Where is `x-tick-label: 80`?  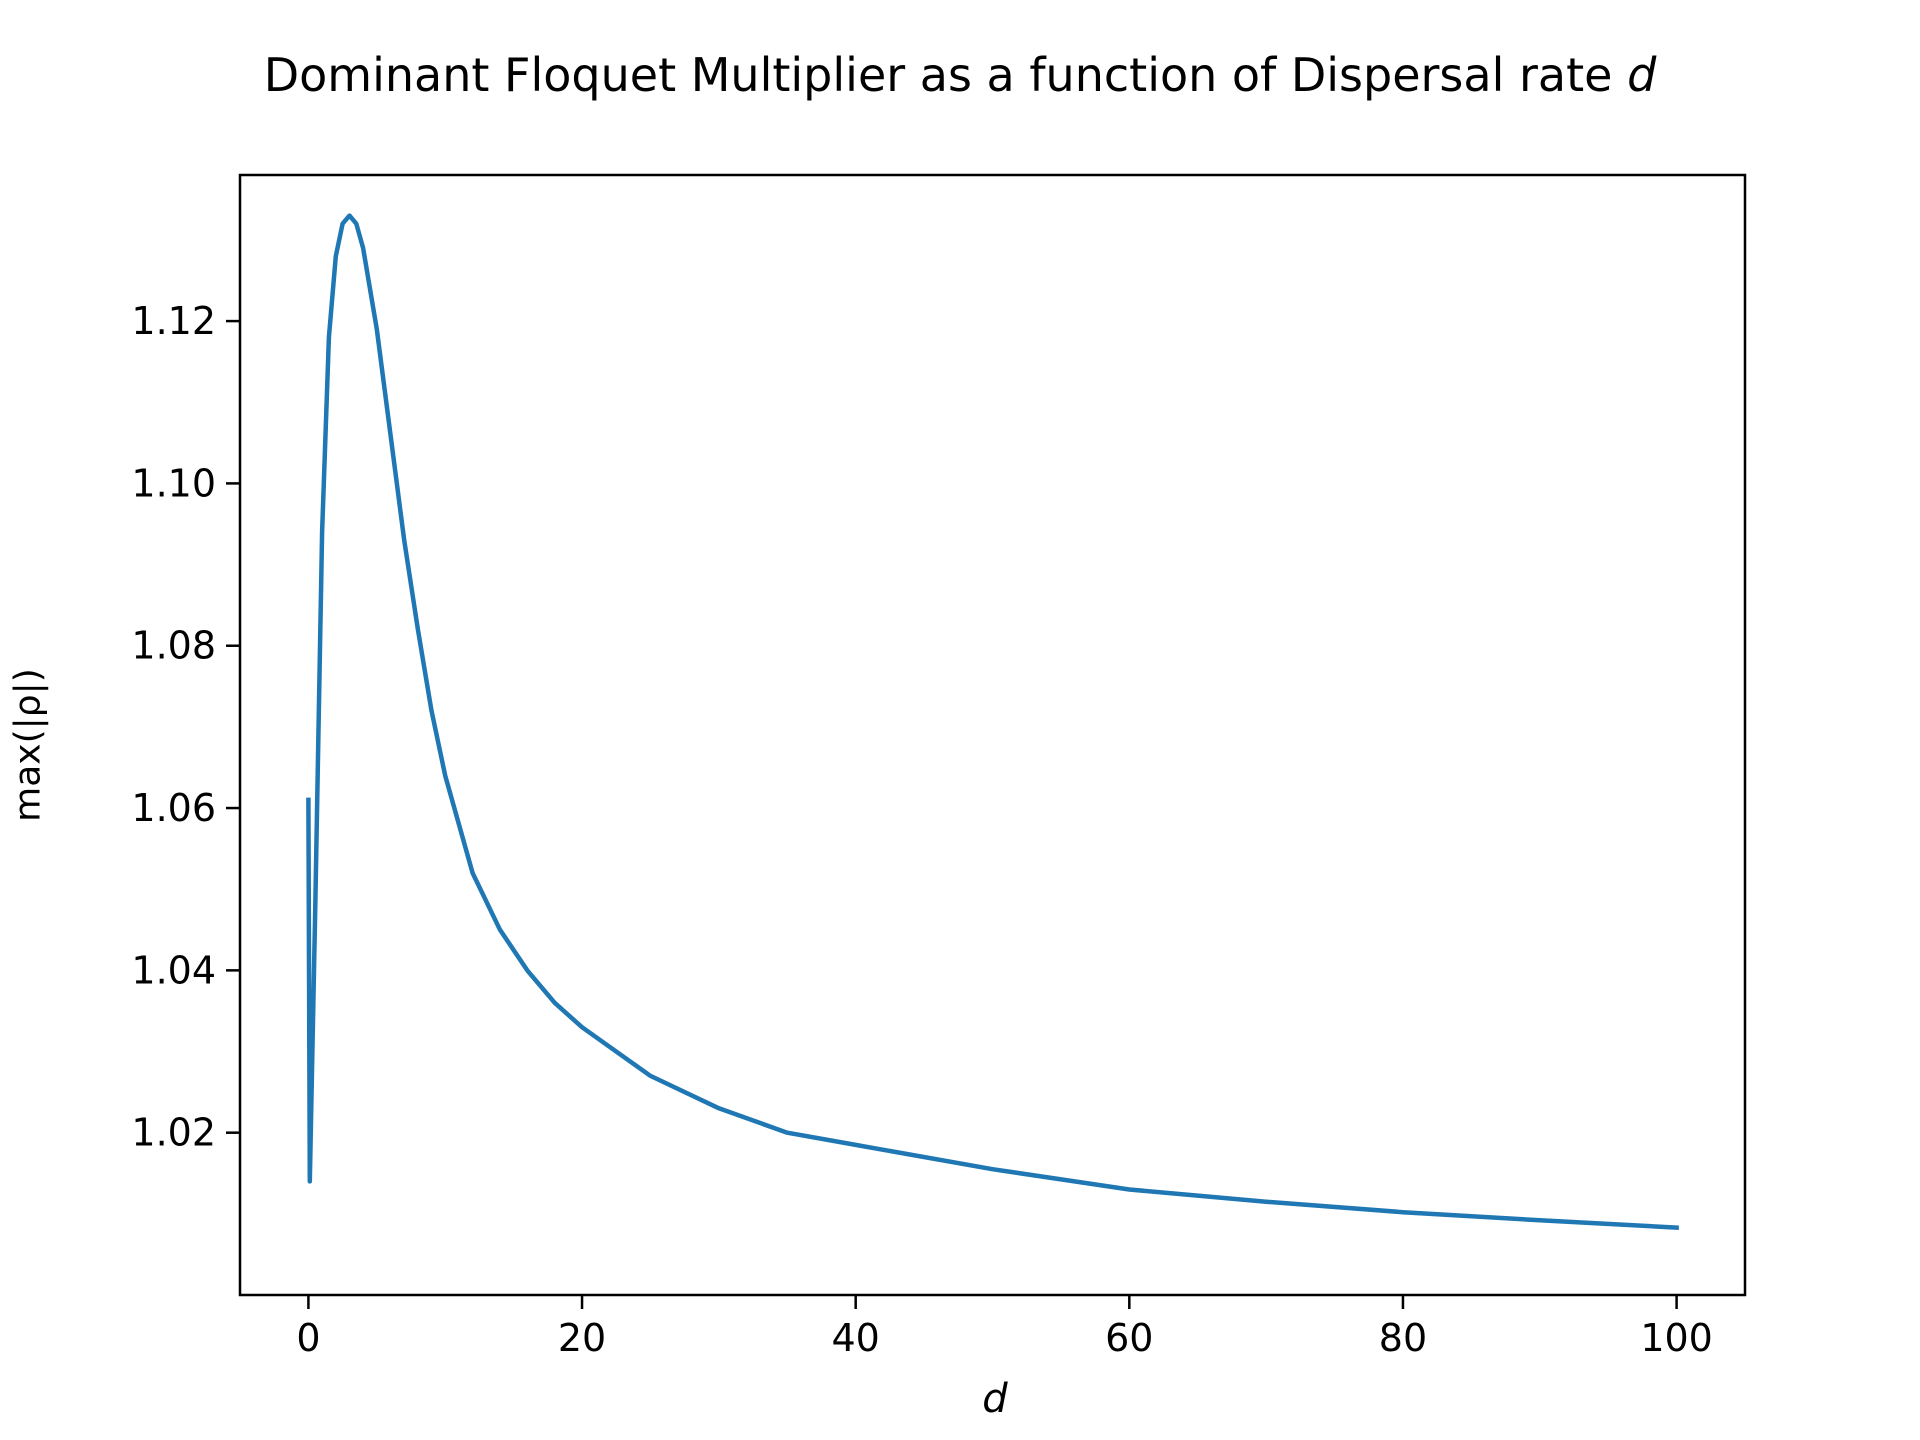 x-tick-label: 80 is located at coordinates (1403, 1338).